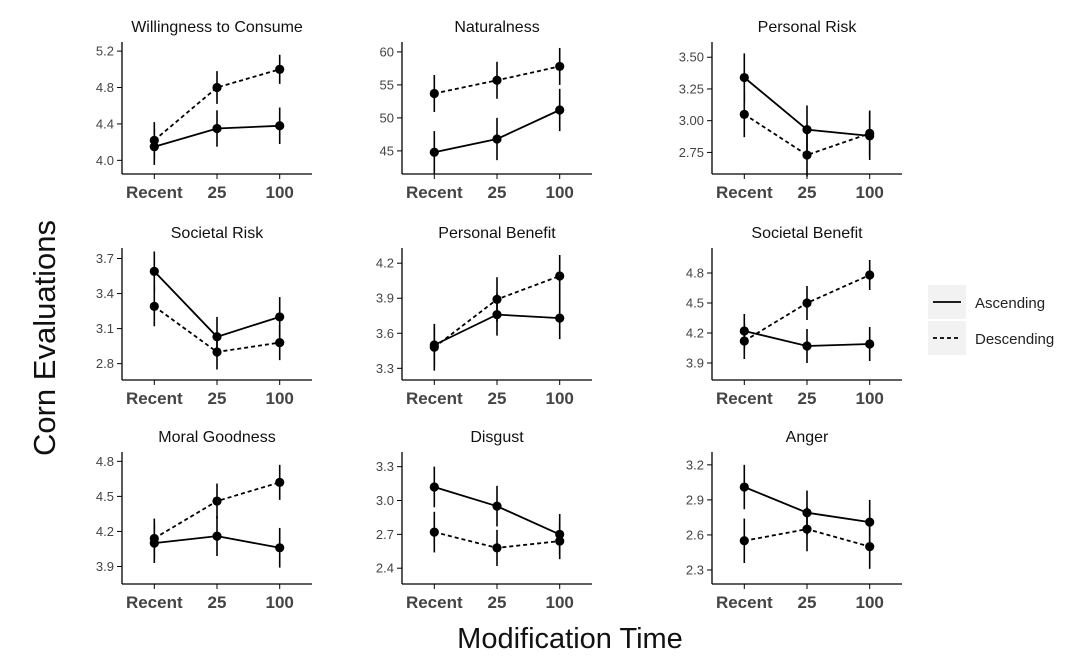 The image size is (1070, 663). Describe the element at coordinates (497, 398) in the screenshot. I see `x-tick-label-personal-benefit: 25` at that location.